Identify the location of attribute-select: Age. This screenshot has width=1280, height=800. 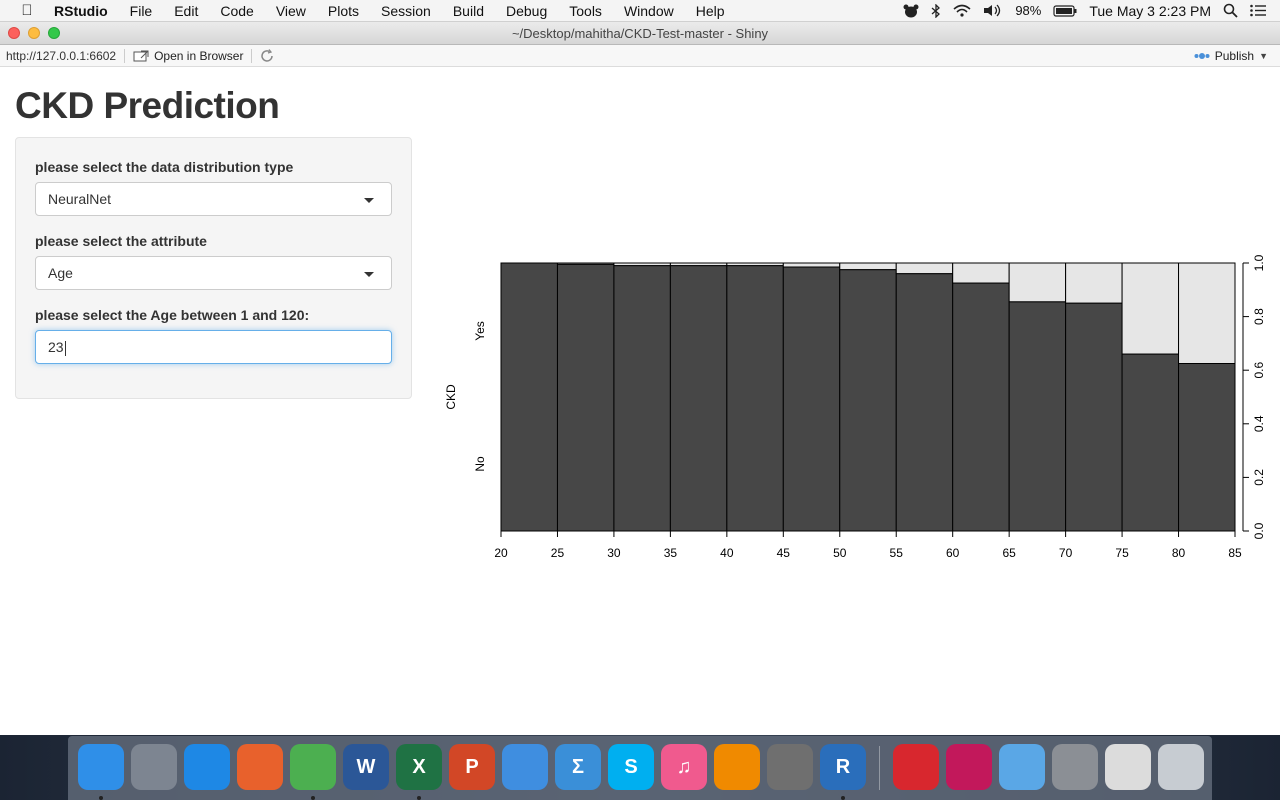
(213, 273).